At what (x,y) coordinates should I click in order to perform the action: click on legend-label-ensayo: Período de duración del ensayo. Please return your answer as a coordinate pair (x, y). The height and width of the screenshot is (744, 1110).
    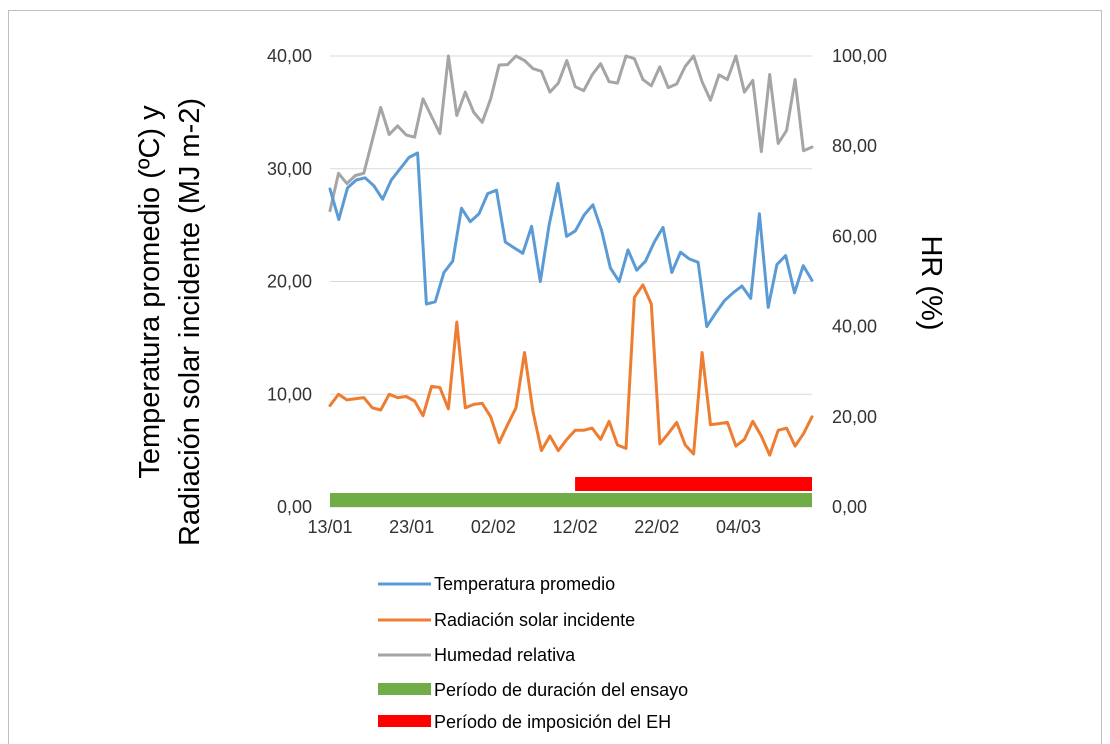
    Looking at the image, I should click on (561, 690).